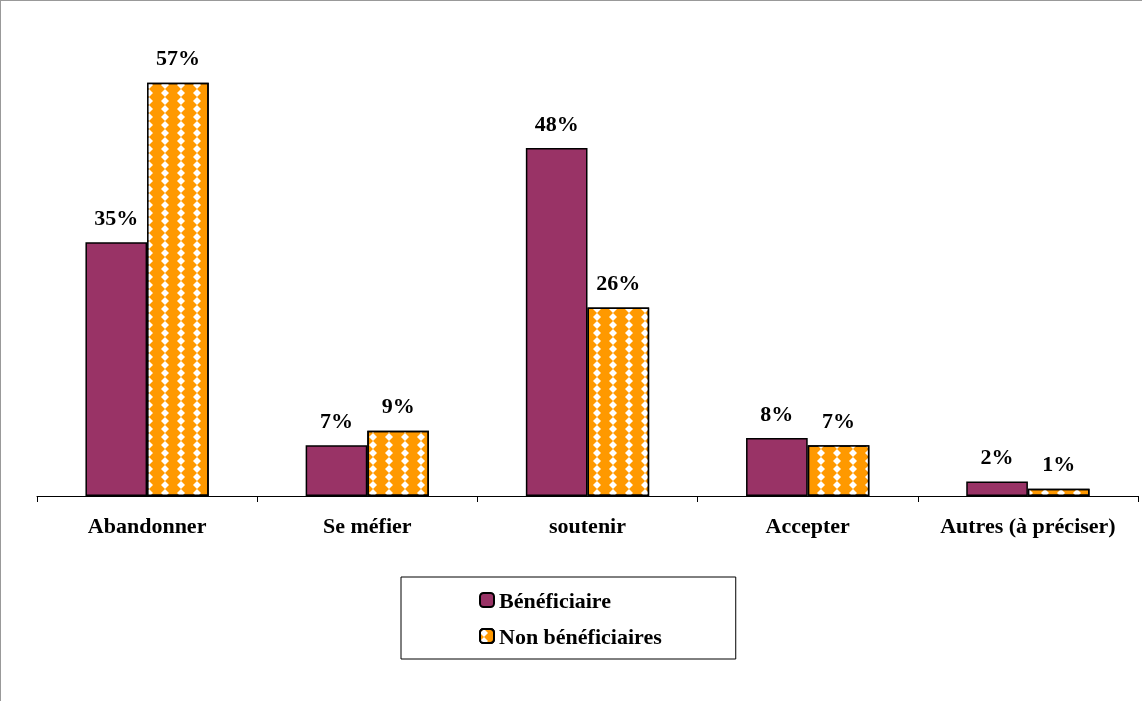 The height and width of the screenshot is (701, 1142). Describe the element at coordinates (588, 525) in the screenshot. I see `x-tick-label: soutenir` at that location.